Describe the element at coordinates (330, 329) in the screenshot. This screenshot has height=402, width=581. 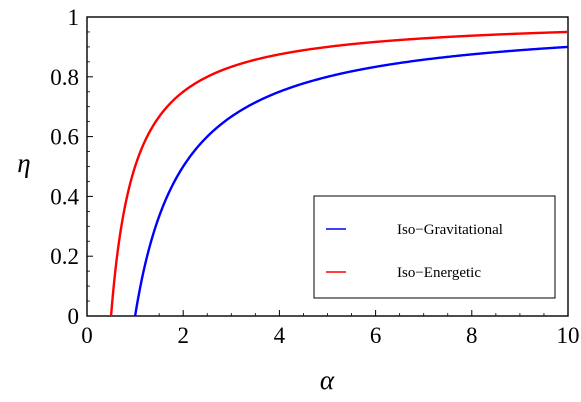
I see `x-axis: 0 2 4 6 8 10` at that location.